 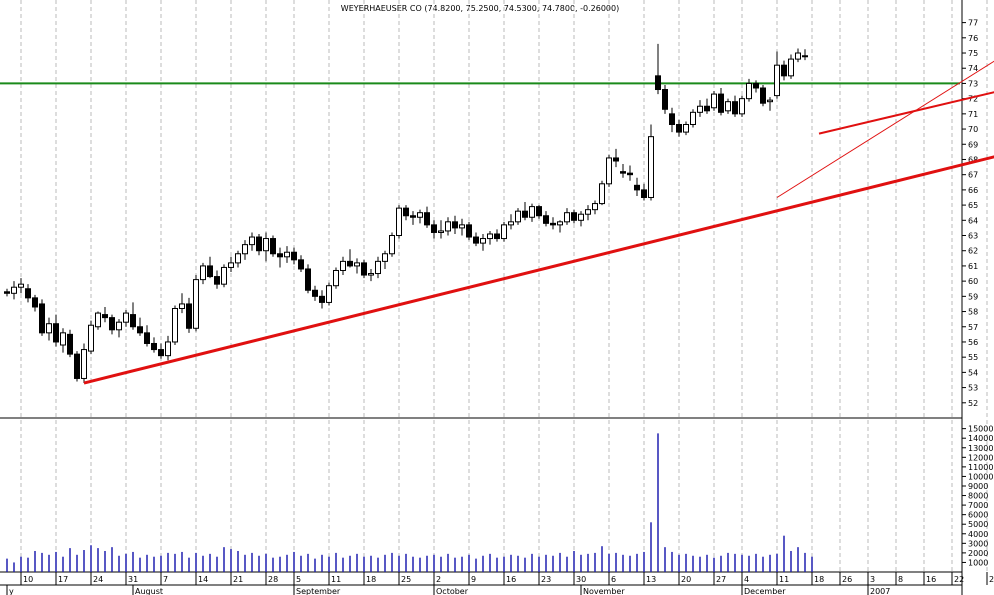 What do you see at coordinates (980, 457) in the screenshot?
I see `volume-tick-label: 12000` at bounding box center [980, 457].